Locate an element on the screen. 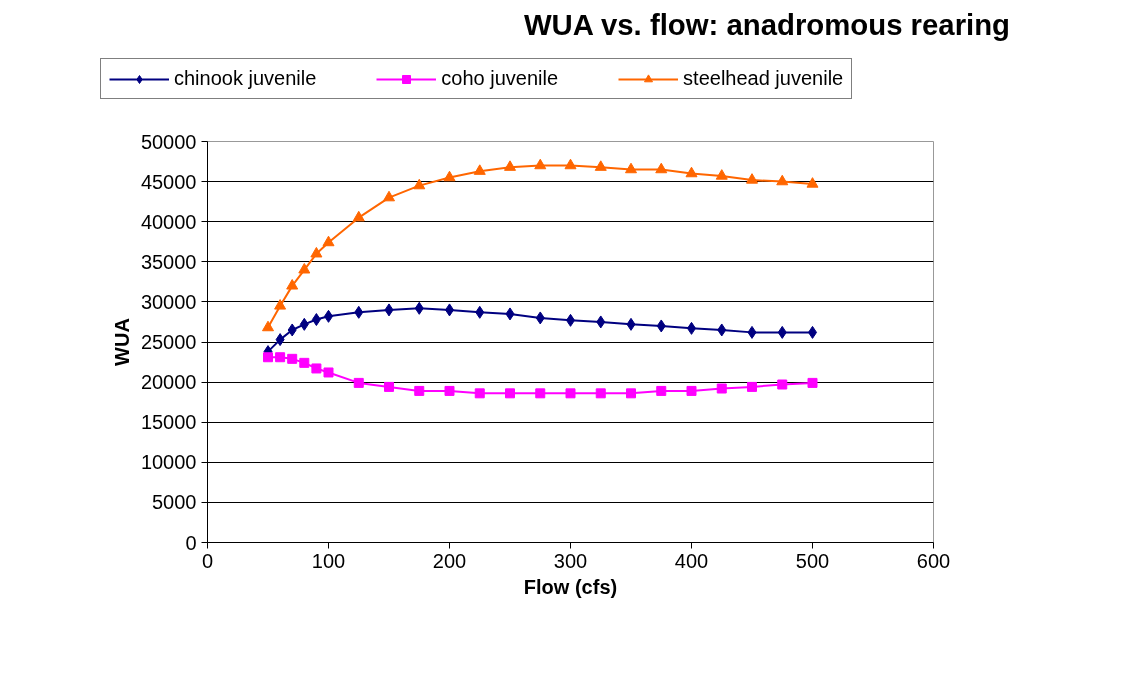 This screenshot has height=673, width=1126. y-tick-label: 0 is located at coordinates (191, 542).